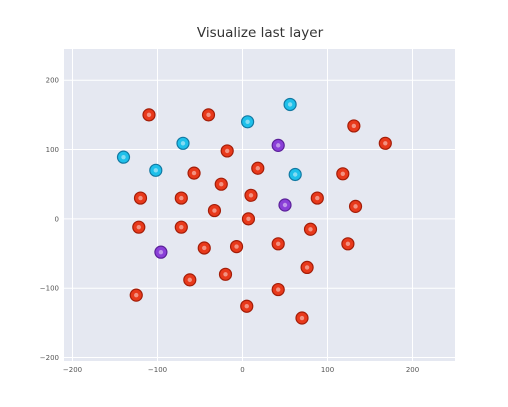  I want to click on y-tick-label: −100, so click(49, 289).